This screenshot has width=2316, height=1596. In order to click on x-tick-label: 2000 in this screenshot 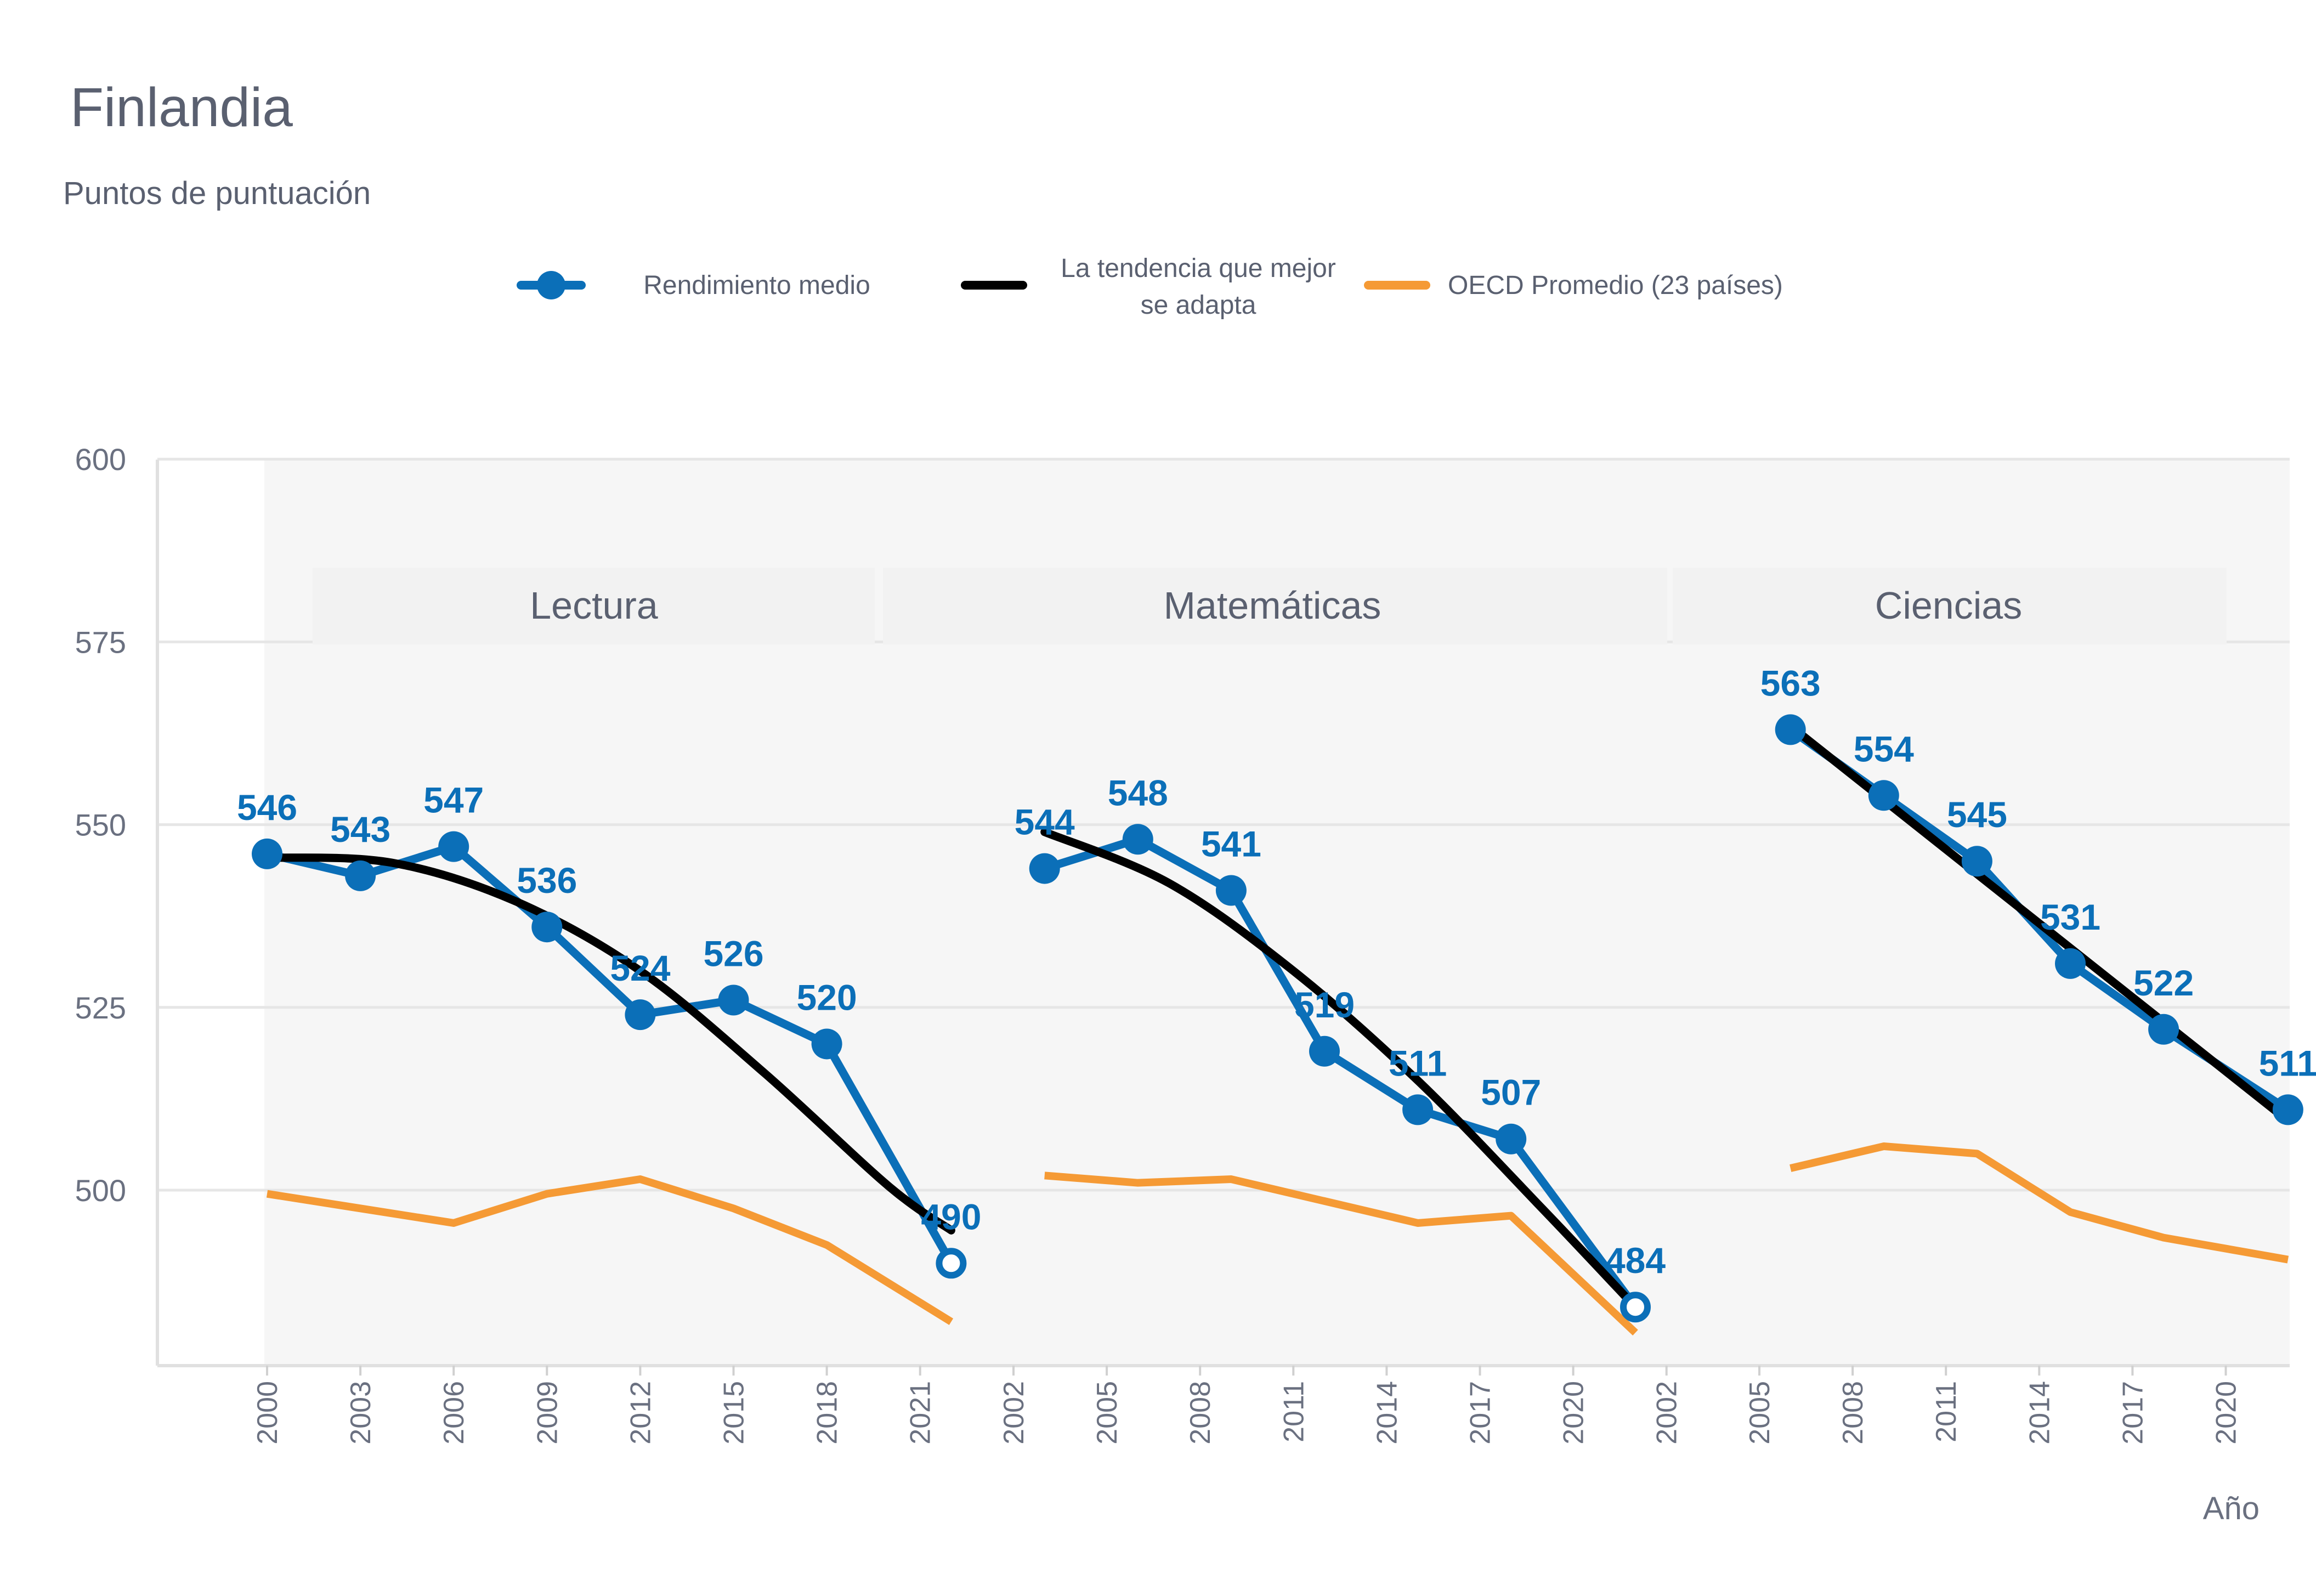, I will do `click(268, 1413)`.